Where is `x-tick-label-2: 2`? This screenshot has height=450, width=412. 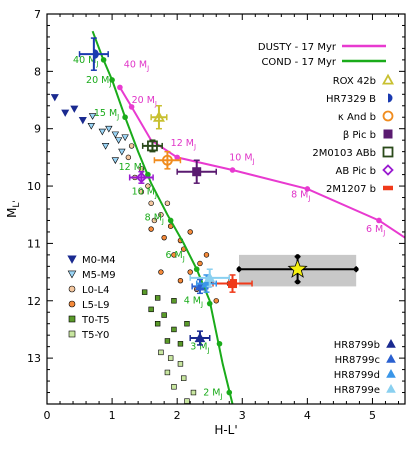 x-tick-label-2: 2 is located at coordinates (177, 415).